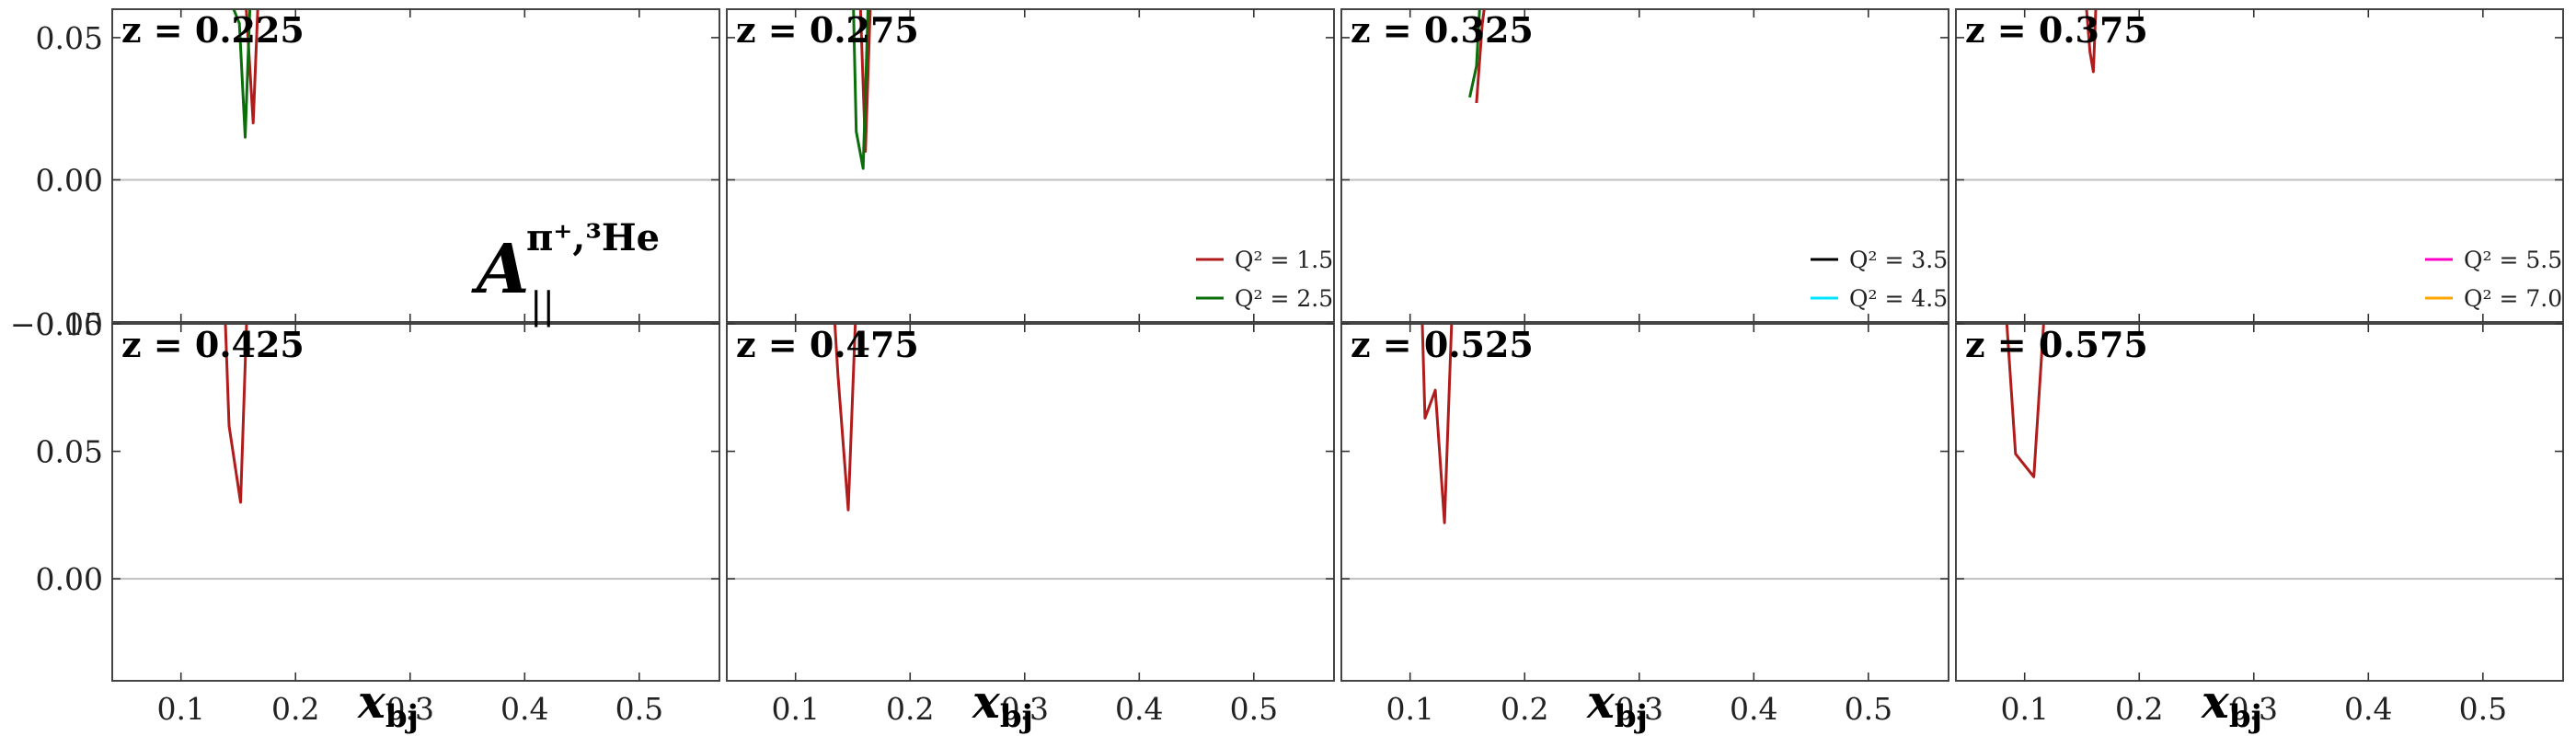  I want to click on legend: Q² = 1.5 Q² = 2.5, so click(1264, 279).